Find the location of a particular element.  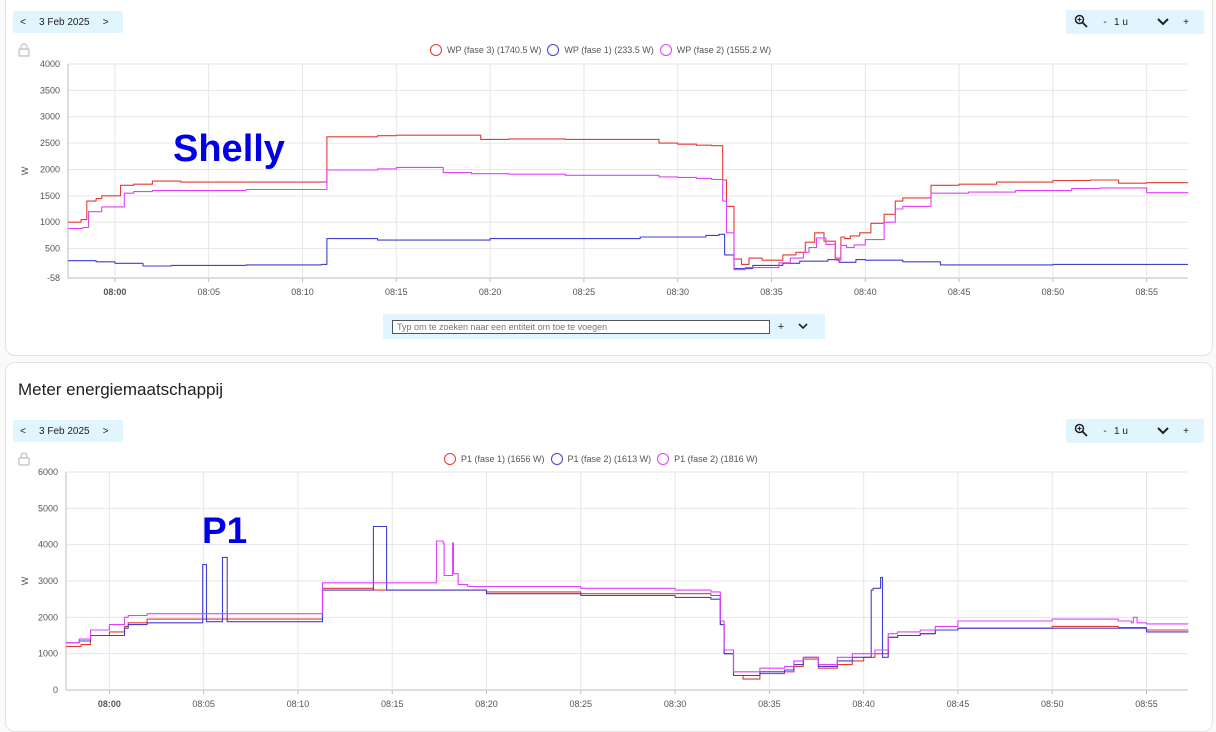

y-tick-label: 2500 is located at coordinates (50, 143).